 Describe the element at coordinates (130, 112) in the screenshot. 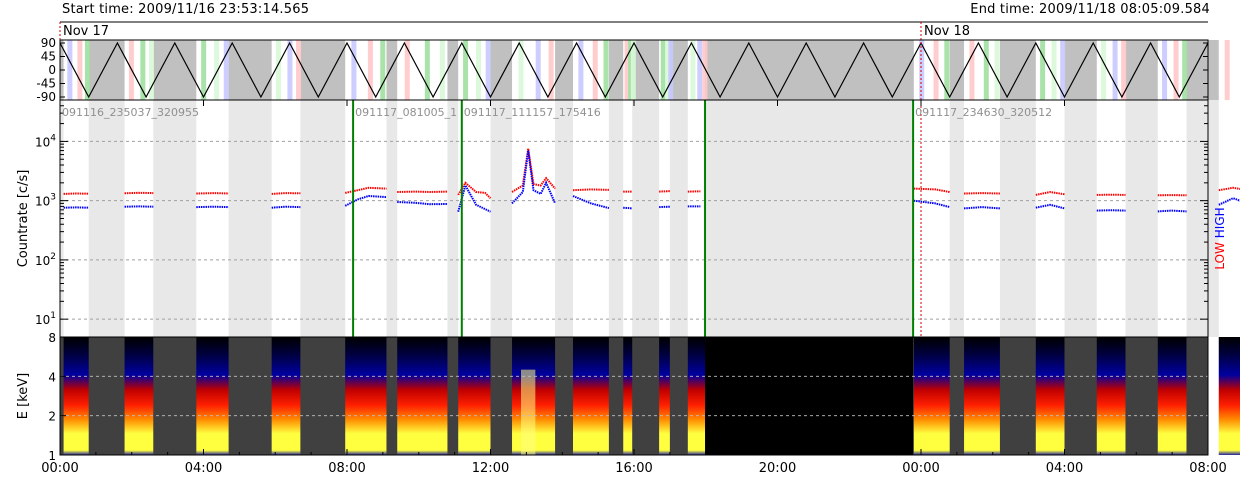

I see `observation-id-label: 091116_235037_320955` at that location.